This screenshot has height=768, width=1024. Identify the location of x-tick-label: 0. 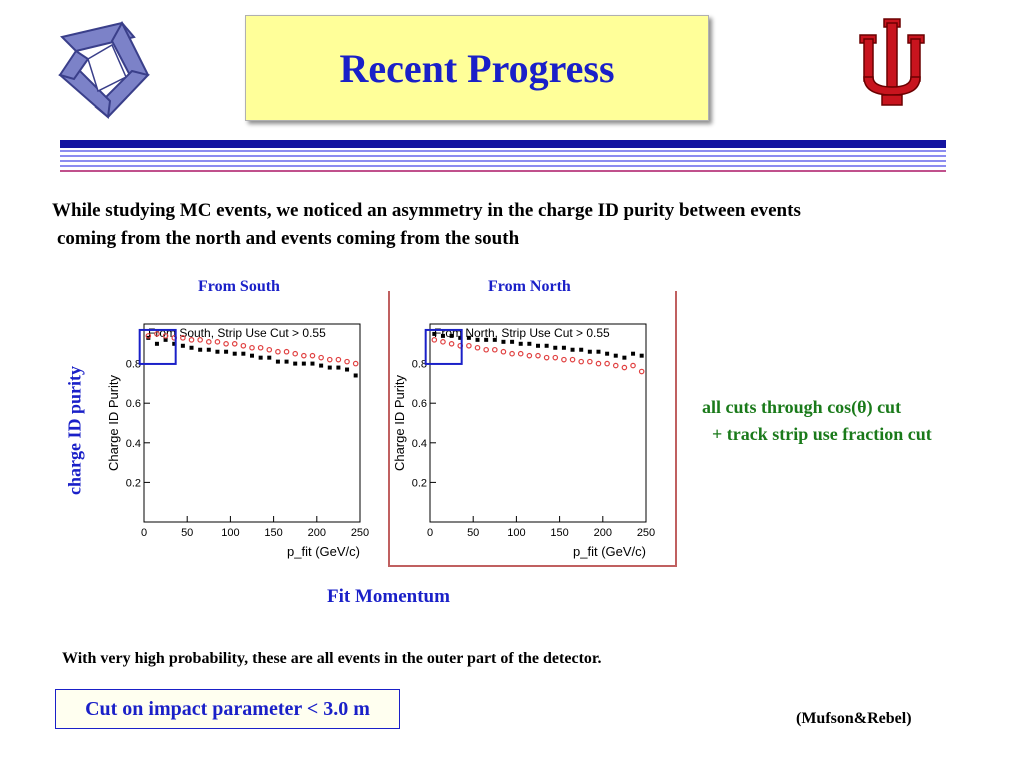
(430, 533).